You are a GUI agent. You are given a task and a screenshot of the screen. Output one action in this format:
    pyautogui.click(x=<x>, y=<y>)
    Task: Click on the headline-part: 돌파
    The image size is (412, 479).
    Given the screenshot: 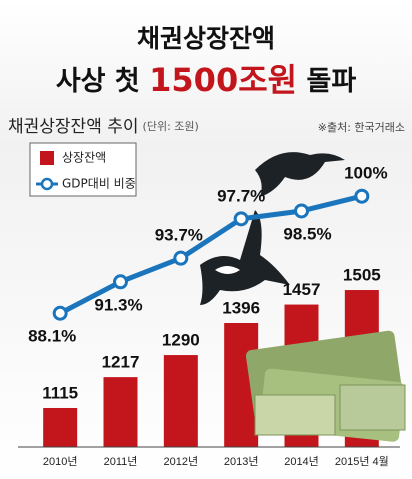 What is the action you would take?
    pyautogui.click(x=332, y=81)
    